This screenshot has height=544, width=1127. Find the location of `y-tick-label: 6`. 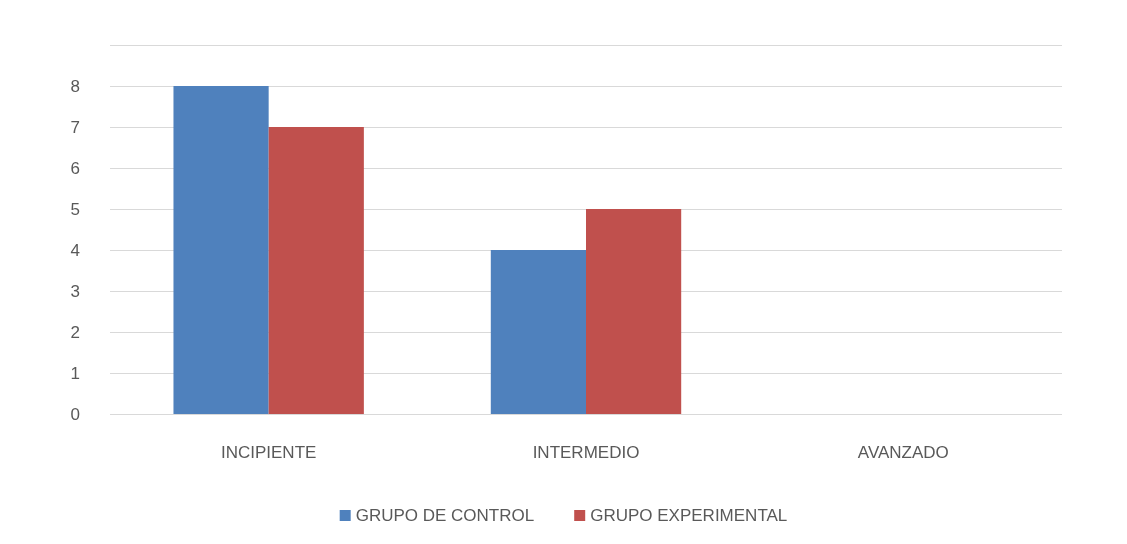

y-tick-label: 6 is located at coordinates (75, 168).